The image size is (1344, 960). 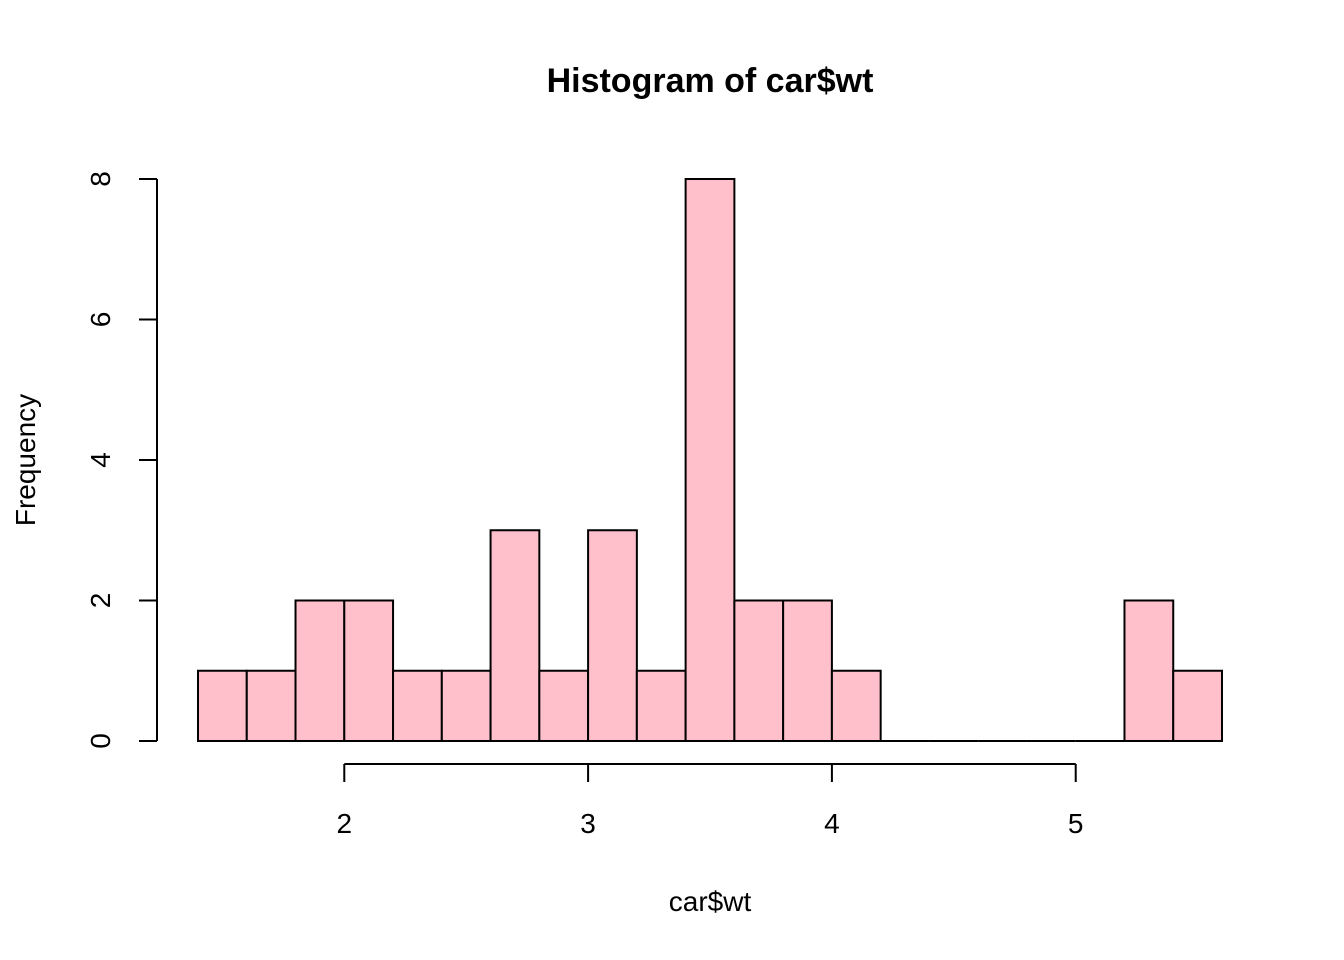 What do you see at coordinates (710, 81) in the screenshot?
I see `chart-title: Histogram of car$wt` at bounding box center [710, 81].